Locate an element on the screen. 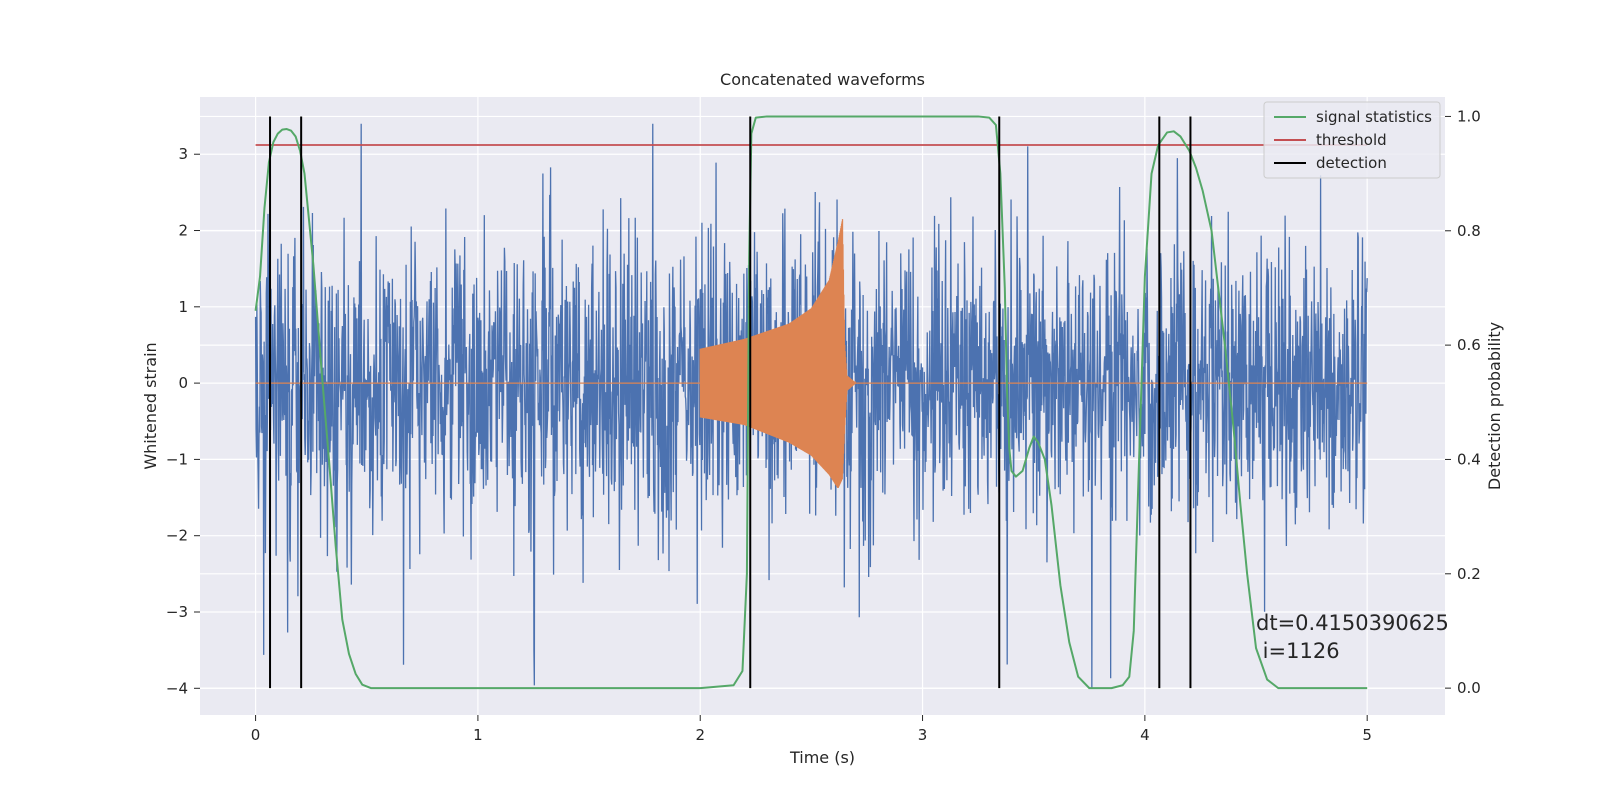  legend-label-threshold: threshold is located at coordinates (1351, 140).